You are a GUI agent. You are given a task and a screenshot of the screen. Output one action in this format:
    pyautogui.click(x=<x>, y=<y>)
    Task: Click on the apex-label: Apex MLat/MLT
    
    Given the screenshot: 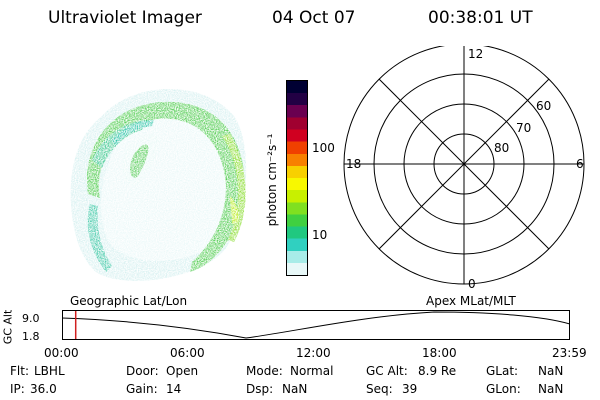 What is the action you would take?
    pyautogui.click(x=471, y=301)
    